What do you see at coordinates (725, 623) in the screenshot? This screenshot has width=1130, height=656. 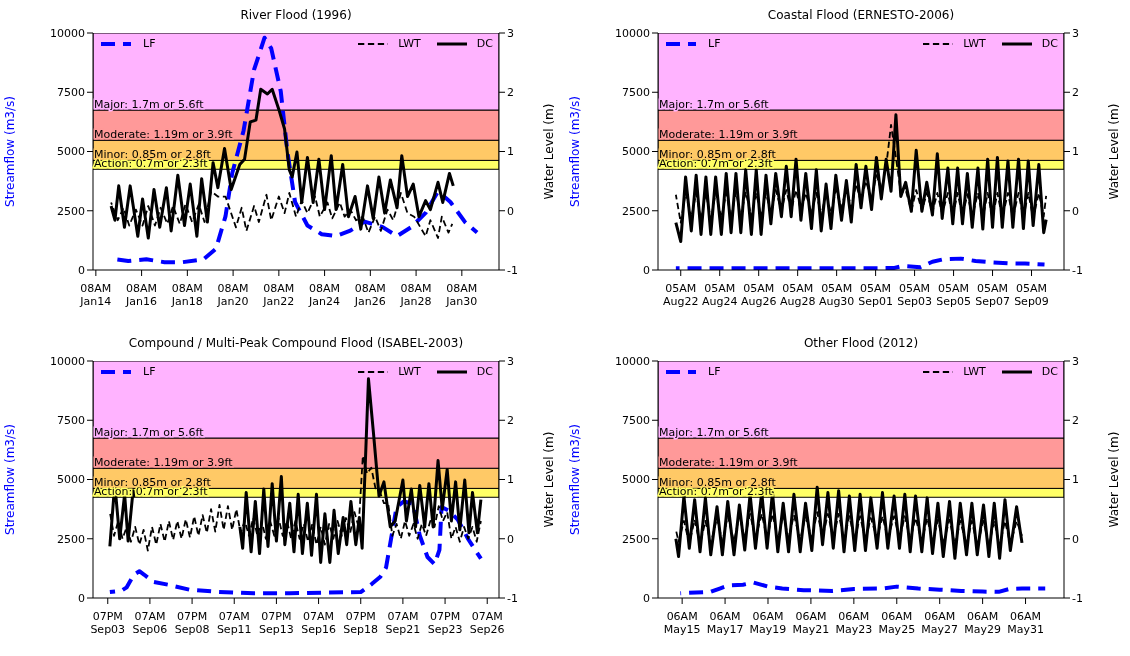 I see `x-tick-label: 06AM May17` at bounding box center [725, 623].